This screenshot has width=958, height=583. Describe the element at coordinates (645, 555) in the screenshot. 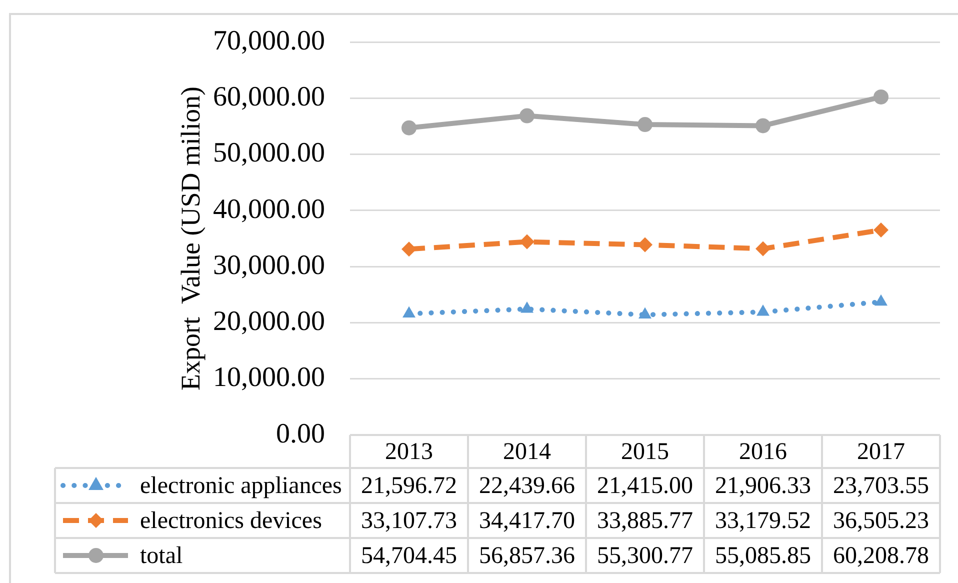

I see `data-label: 55,300.77` at that location.